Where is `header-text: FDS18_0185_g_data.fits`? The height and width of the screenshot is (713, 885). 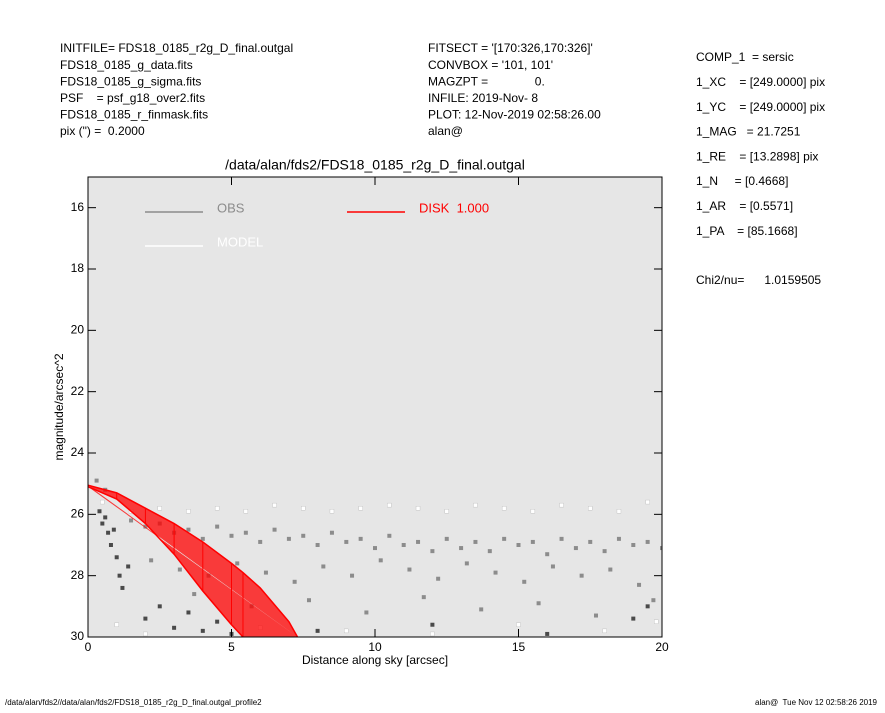
header-text: FDS18_0185_g_data.fits is located at coordinates (126, 65).